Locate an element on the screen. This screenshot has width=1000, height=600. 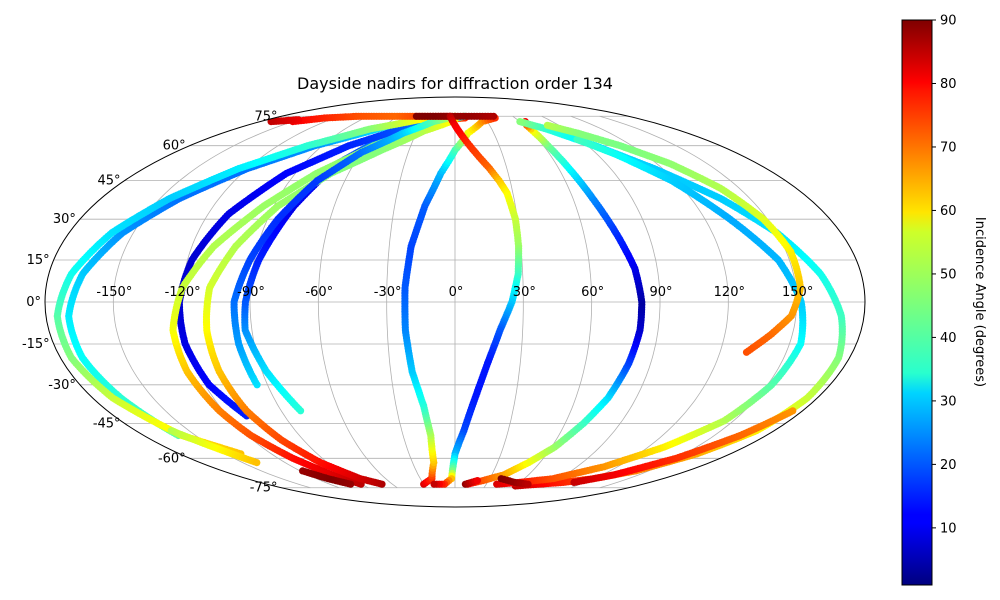
longitude-tick-label: -120° is located at coordinates (183, 292).